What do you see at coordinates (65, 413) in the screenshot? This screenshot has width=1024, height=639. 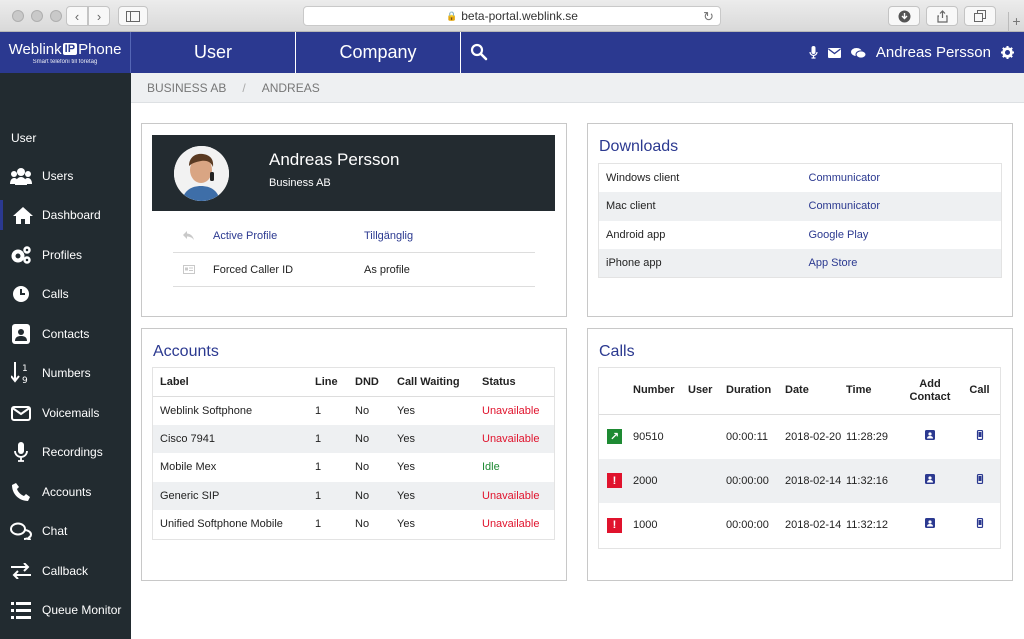 I see `sidebar-item-voicemails: Voicemails` at bounding box center [65, 413].